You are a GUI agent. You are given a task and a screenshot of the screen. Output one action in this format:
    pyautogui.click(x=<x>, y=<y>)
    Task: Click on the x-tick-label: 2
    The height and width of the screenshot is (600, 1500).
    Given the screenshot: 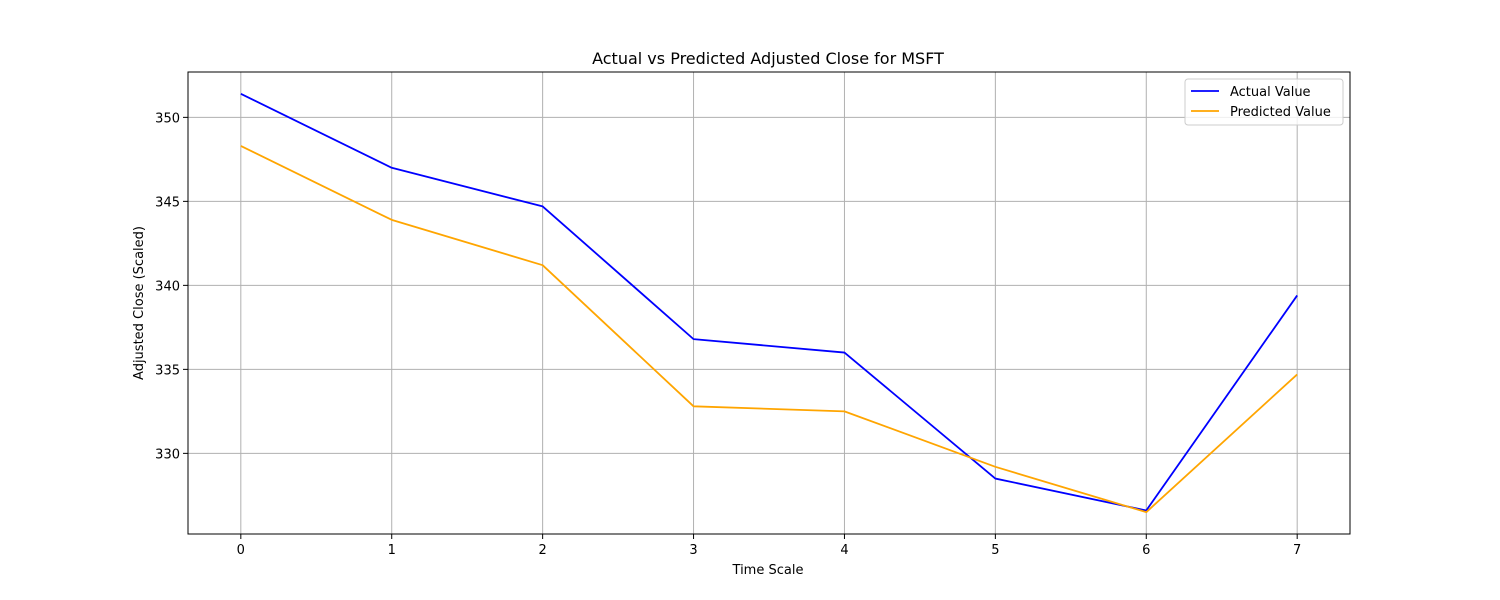 What is the action you would take?
    pyautogui.click(x=542, y=550)
    